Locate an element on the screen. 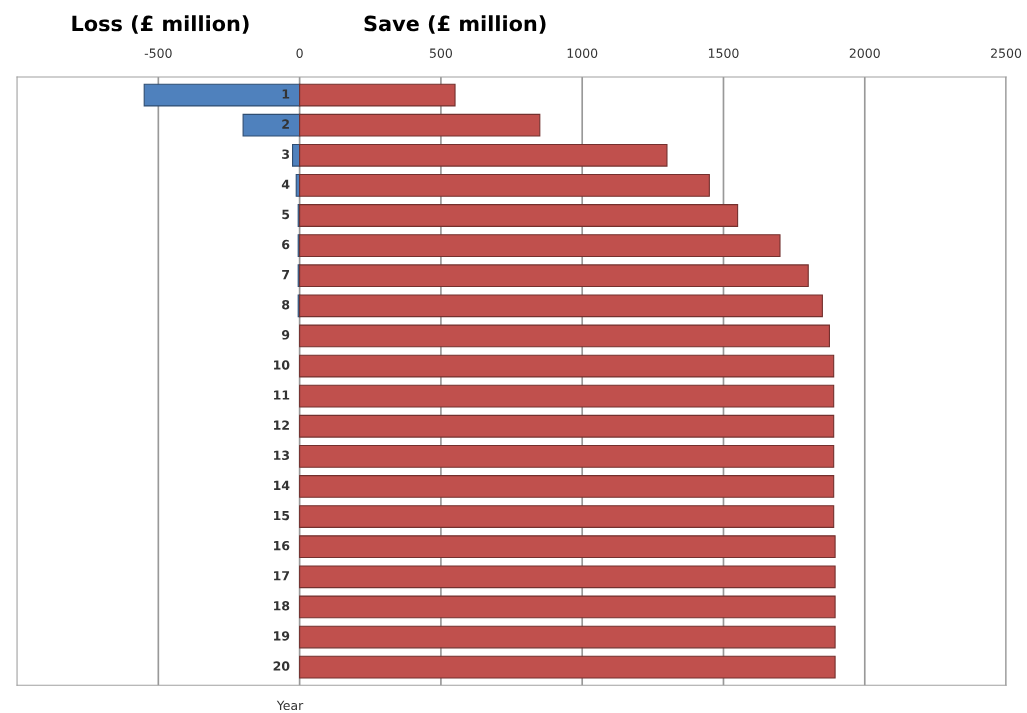  y-tick-label: 5 is located at coordinates (286, 214).